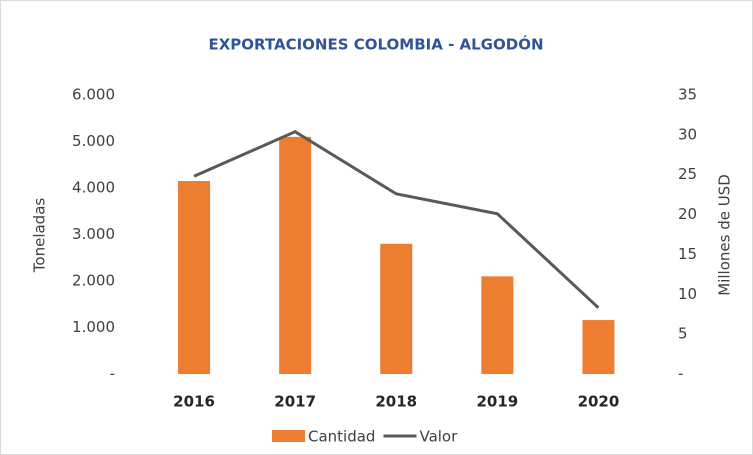 The width and height of the screenshot is (753, 455). I want to click on chart-title: EXPORTACIONES COLOMBIA - ALGODÓN, so click(375, 44).